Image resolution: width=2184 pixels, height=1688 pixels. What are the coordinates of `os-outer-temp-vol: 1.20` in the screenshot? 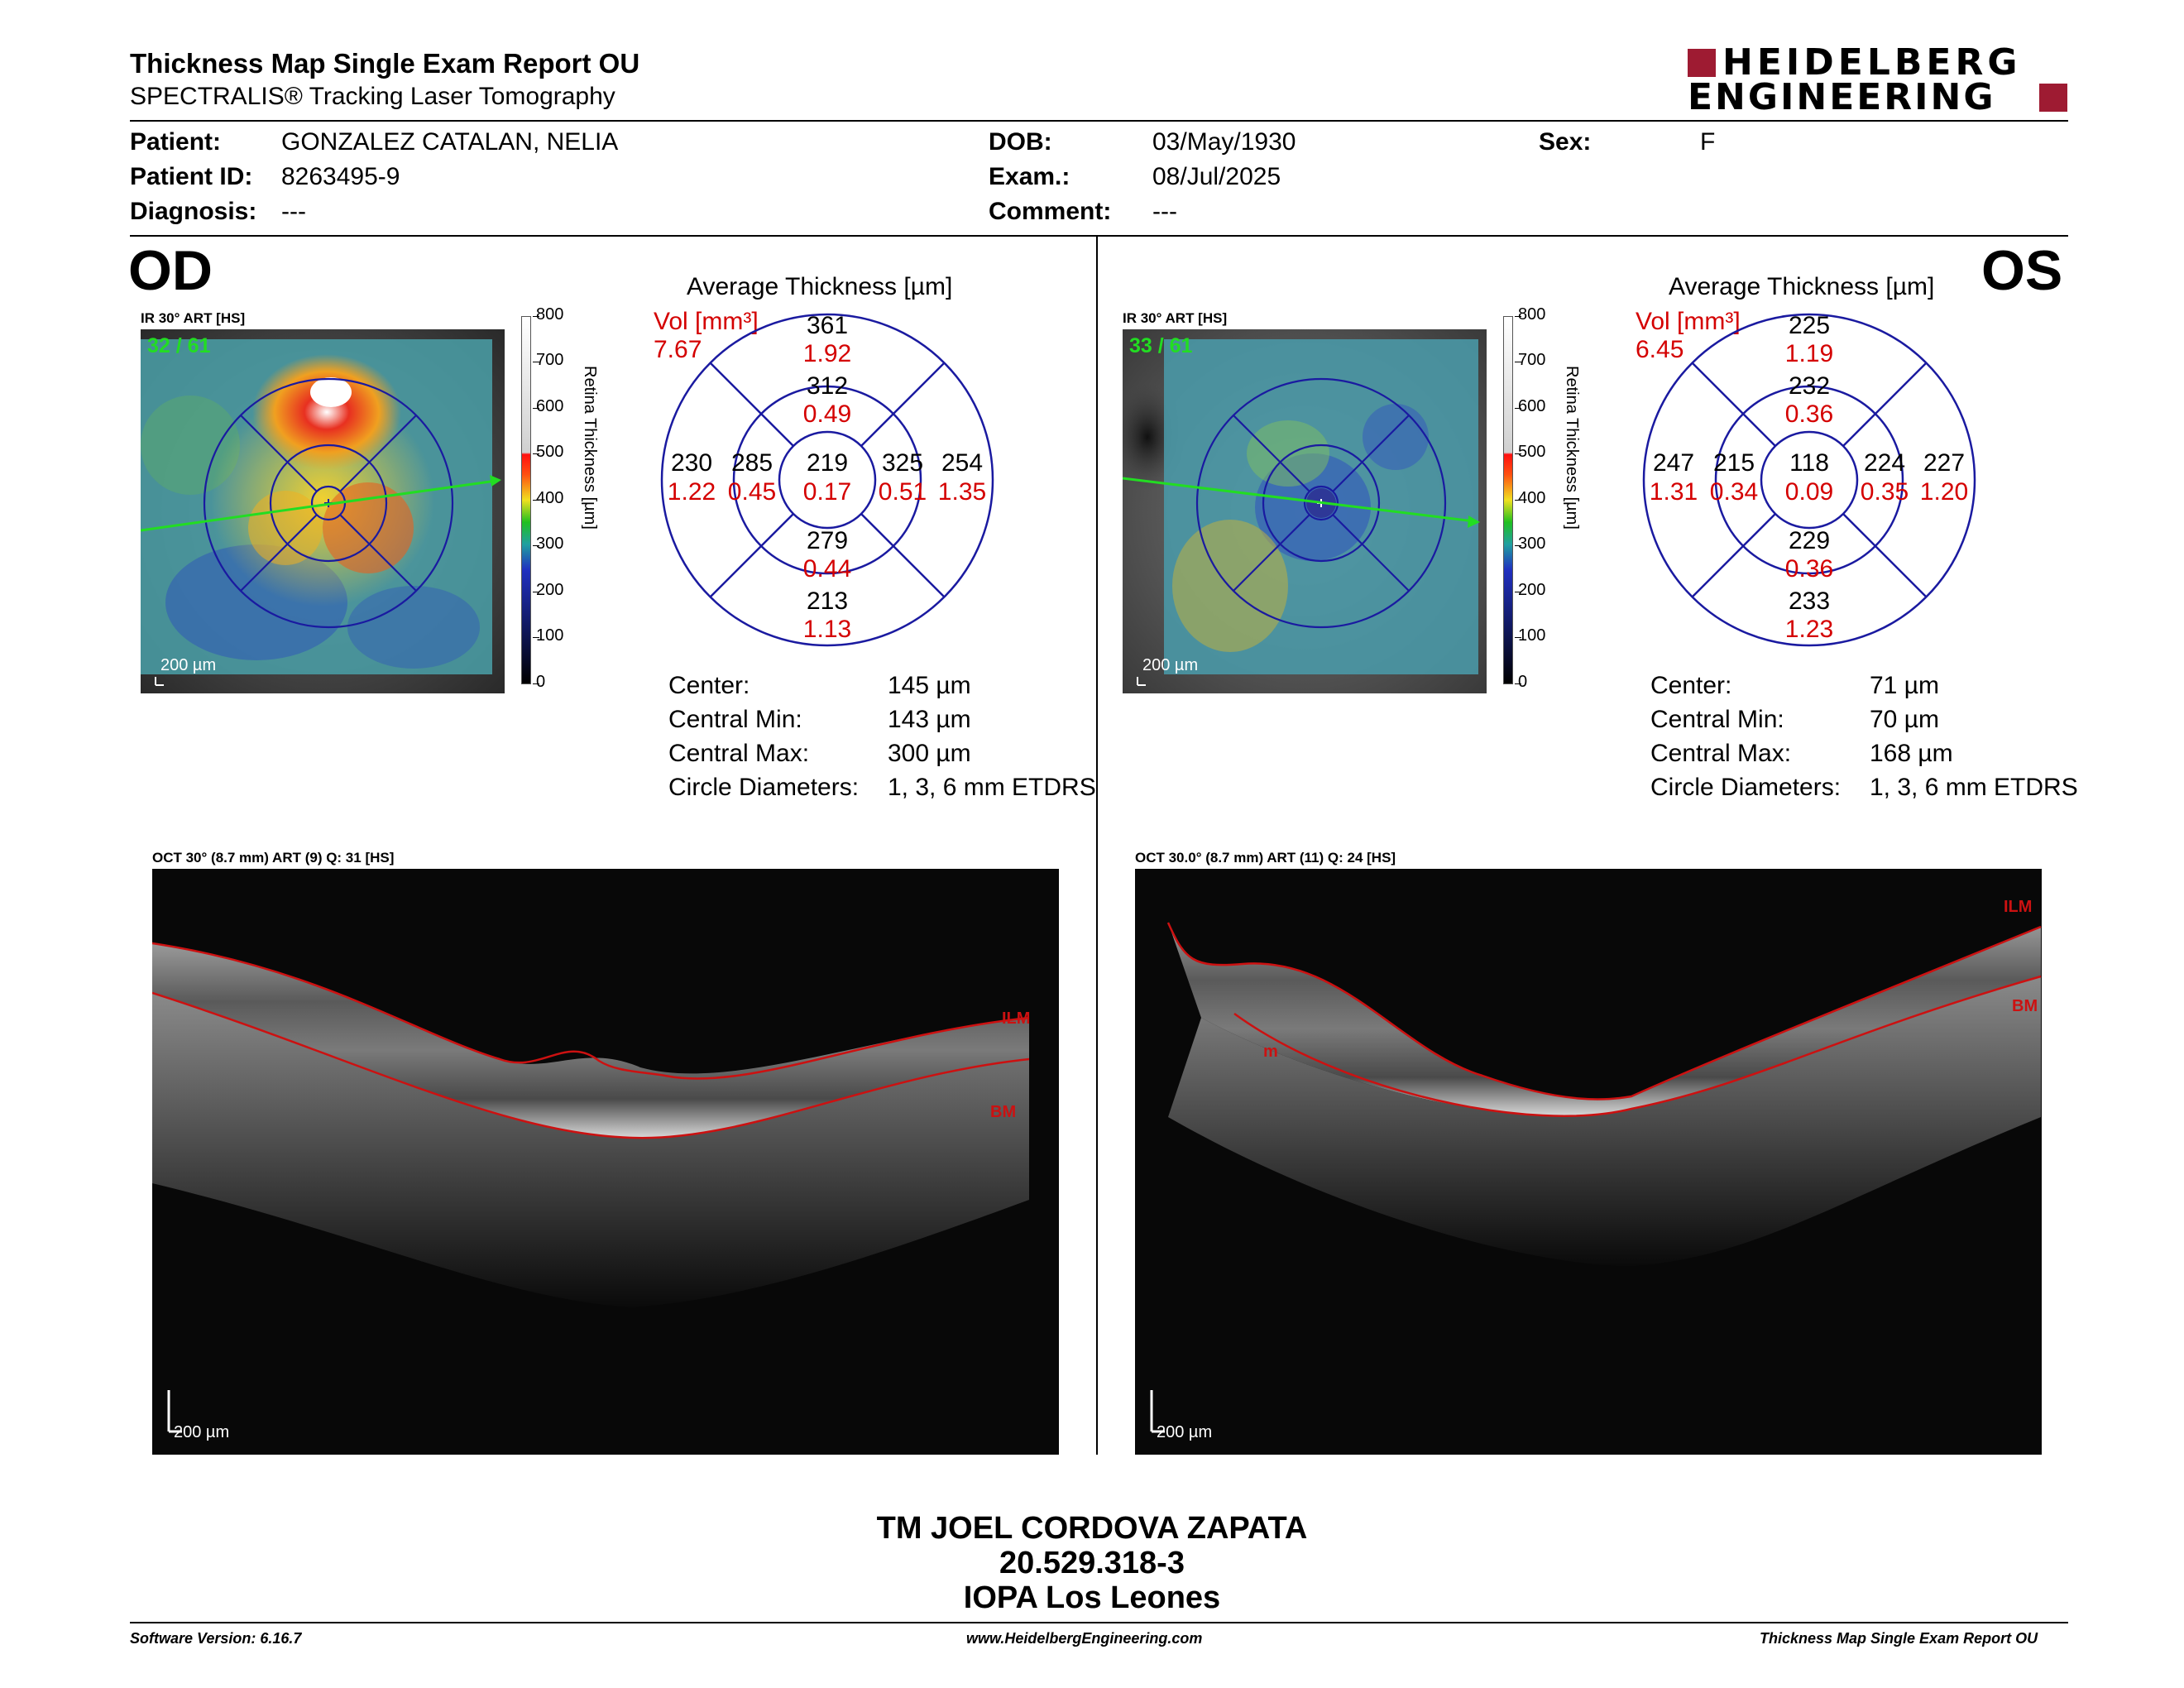 It's located at (1944, 492).